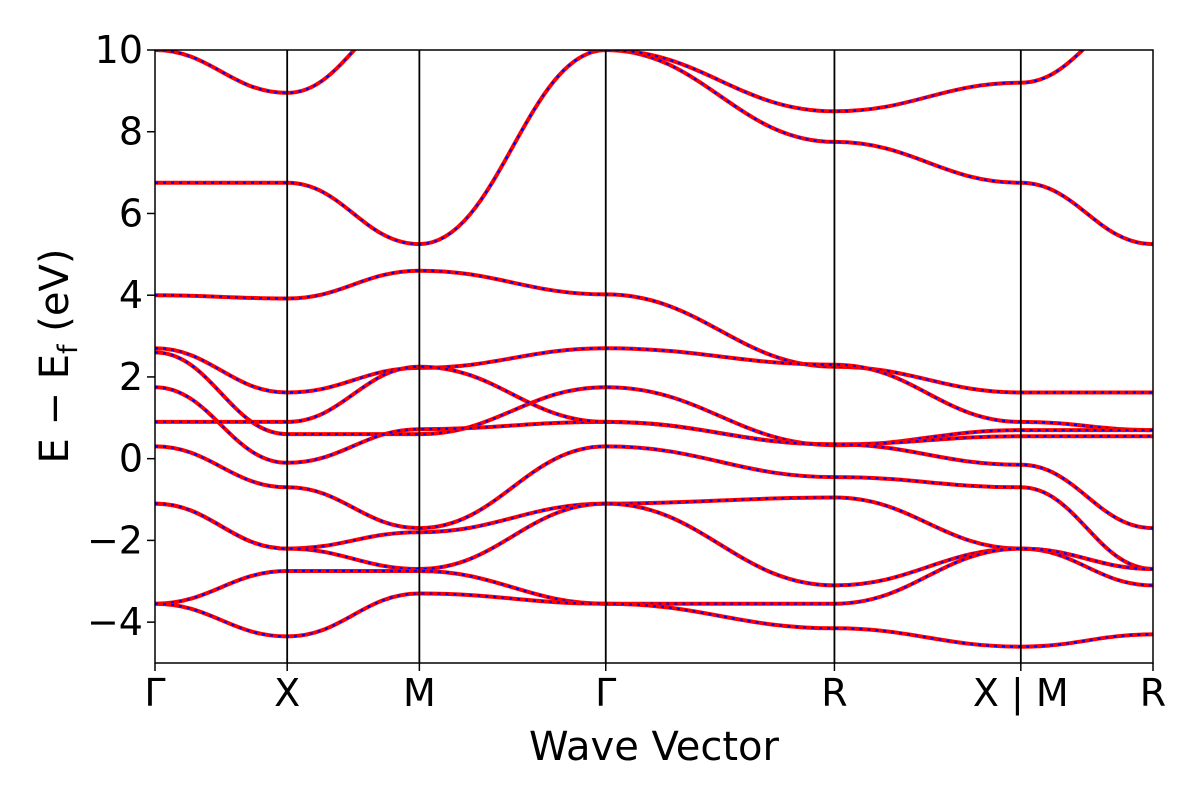  What do you see at coordinates (287, 693) in the screenshot?
I see `x-tick-label: X` at bounding box center [287, 693].